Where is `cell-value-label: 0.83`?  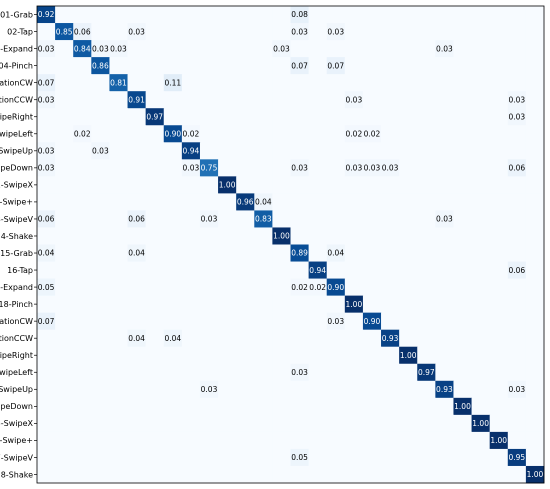
cell-value-label: 0.83 is located at coordinates (263, 219).